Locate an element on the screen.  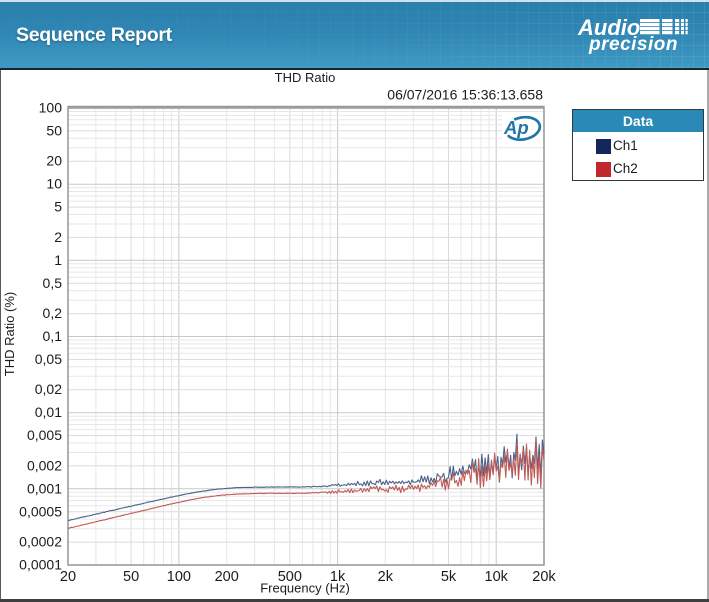
svg-text: 0,2 is located at coordinates (53, 313).